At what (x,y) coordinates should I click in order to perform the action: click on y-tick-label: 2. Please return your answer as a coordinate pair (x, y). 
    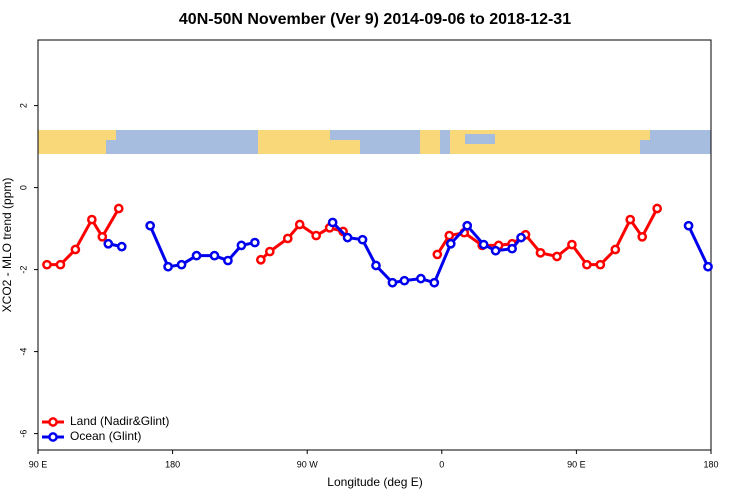
    Looking at the image, I should click on (23, 105).